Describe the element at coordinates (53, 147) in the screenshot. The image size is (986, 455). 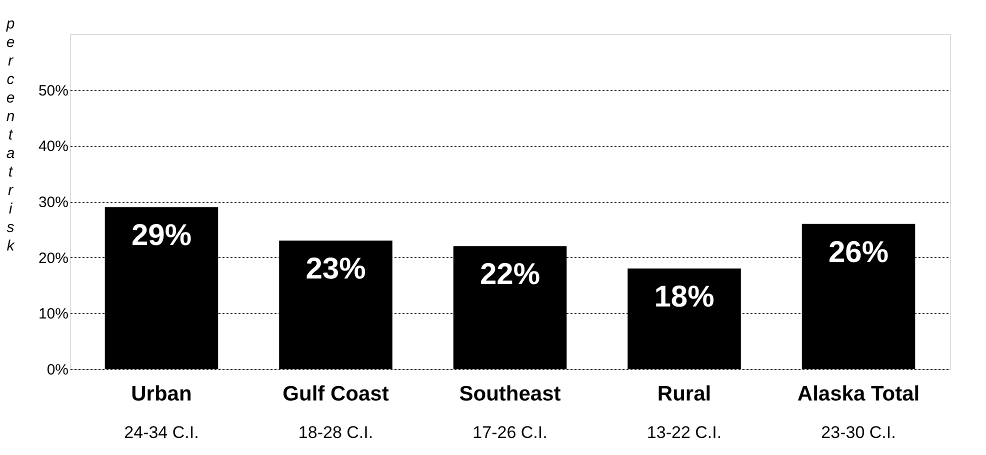
I see `y-tick-label: 40%` at that location.